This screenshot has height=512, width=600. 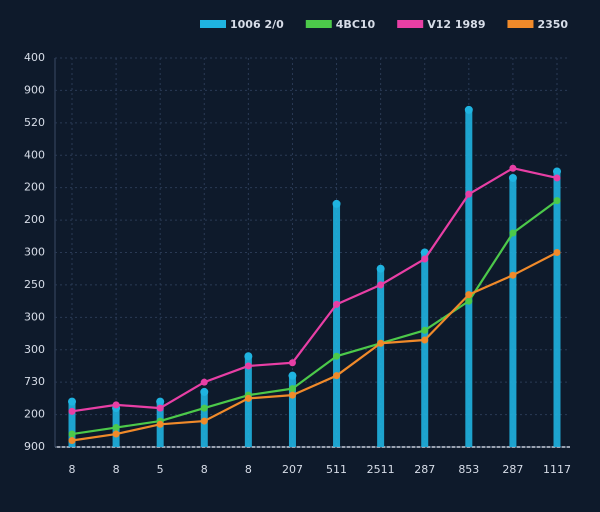 What do you see at coordinates (468, 469) in the screenshot?
I see `x-tick-label: 853` at bounding box center [468, 469].